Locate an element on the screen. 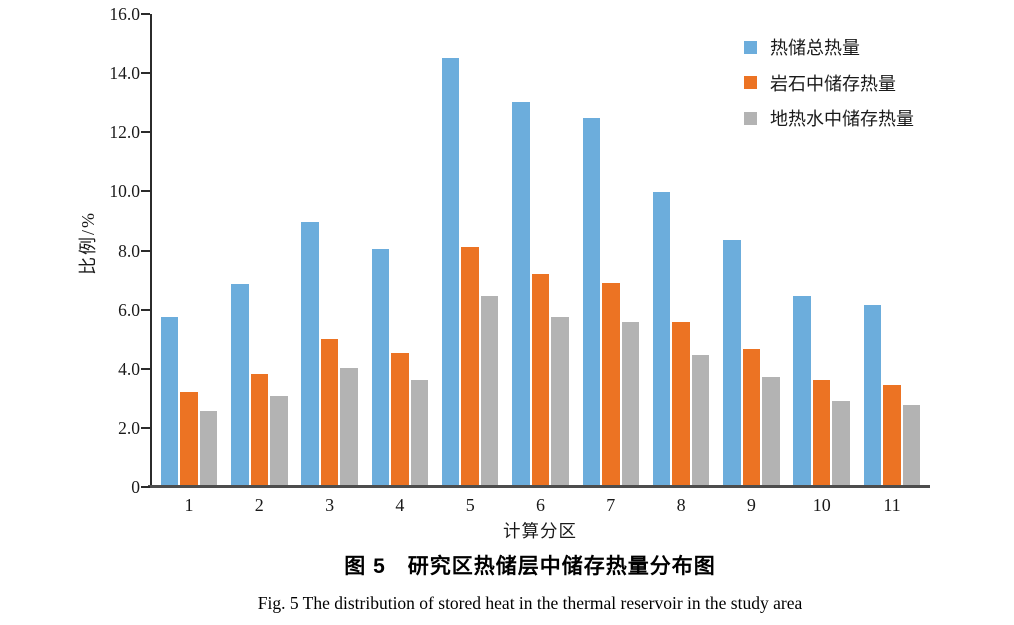  x-axis-category-label: 4 is located at coordinates (400, 505).